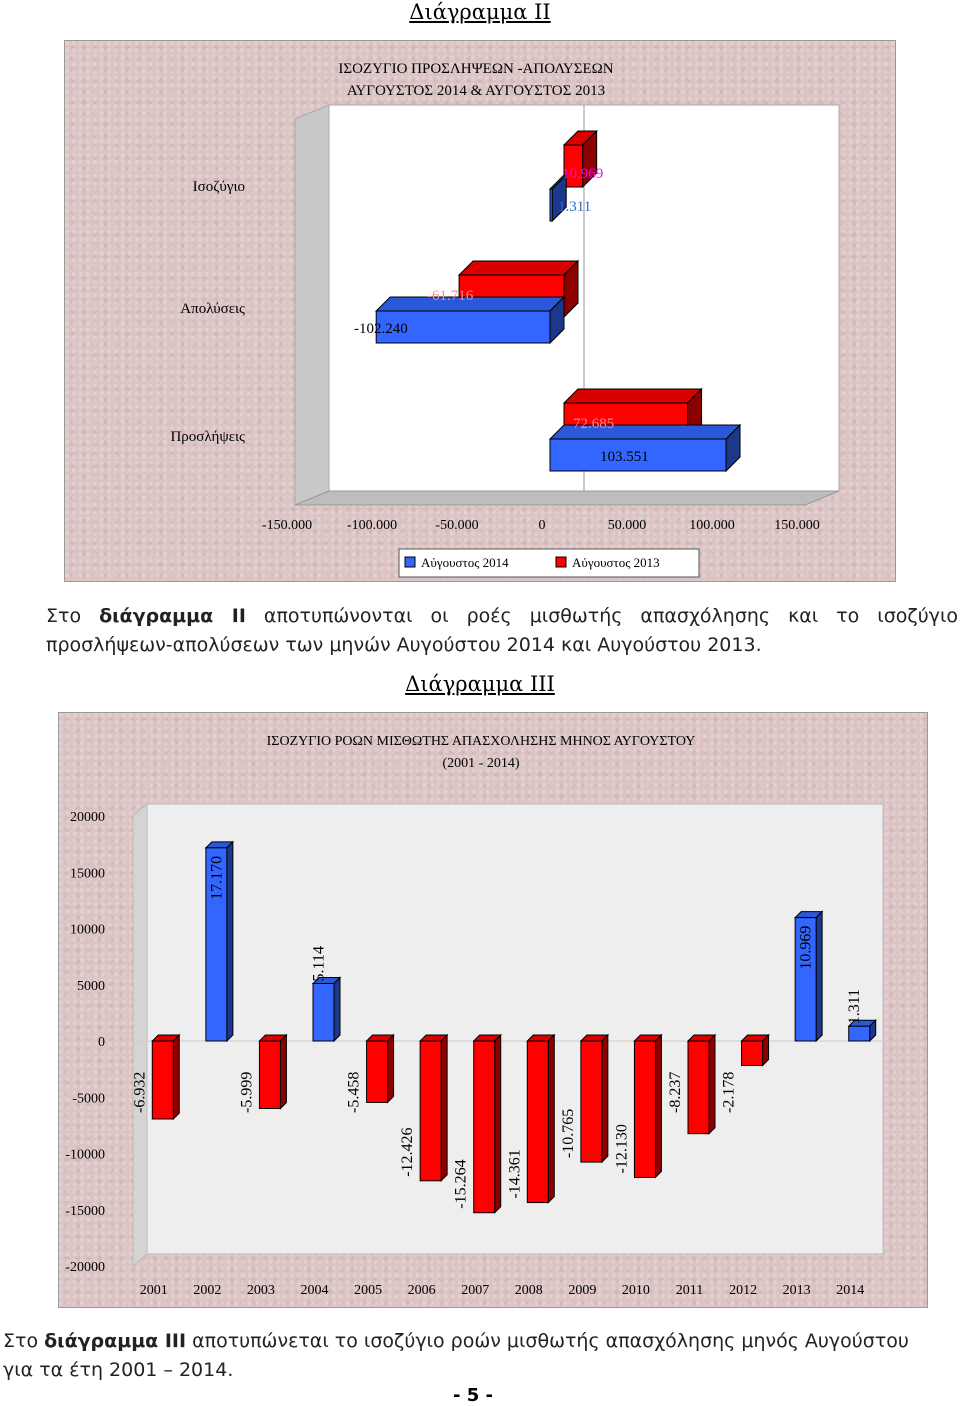 The image size is (960, 1406). Describe the element at coordinates (85, 1155) in the screenshot. I see `chart2-ytick-label: -10000` at that location.